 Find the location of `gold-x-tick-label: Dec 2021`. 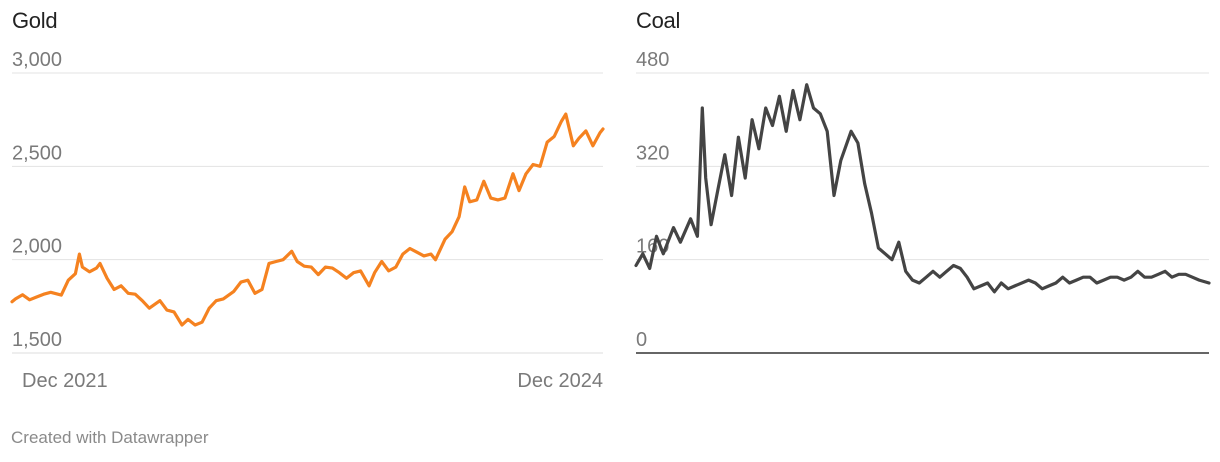

gold-x-tick-label: Dec 2021 is located at coordinates (65, 381).